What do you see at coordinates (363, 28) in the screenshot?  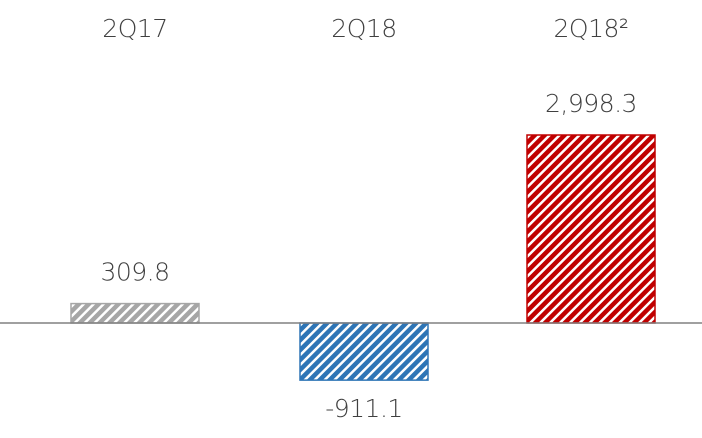 I see `category-label: 2Q18` at bounding box center [363, 28].